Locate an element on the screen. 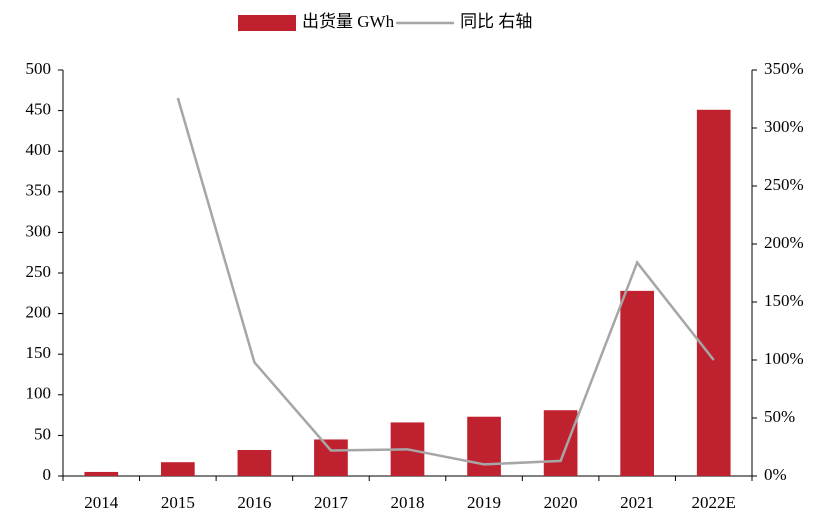 This screenshot has width=827, height=515. y-tick-label: 100 is located at coordinates (39, 393).